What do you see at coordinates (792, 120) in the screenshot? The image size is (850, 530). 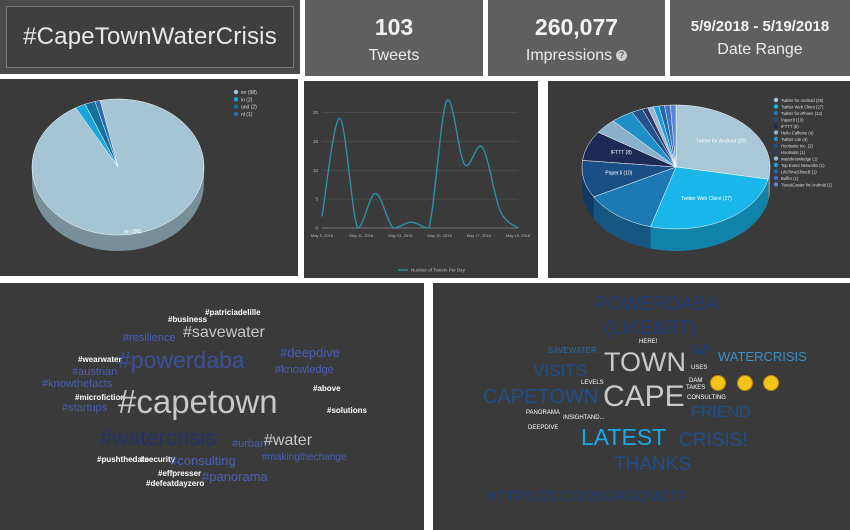 I see `source-legend-label: Paper.li (10)` at bounding box center [792, 120].